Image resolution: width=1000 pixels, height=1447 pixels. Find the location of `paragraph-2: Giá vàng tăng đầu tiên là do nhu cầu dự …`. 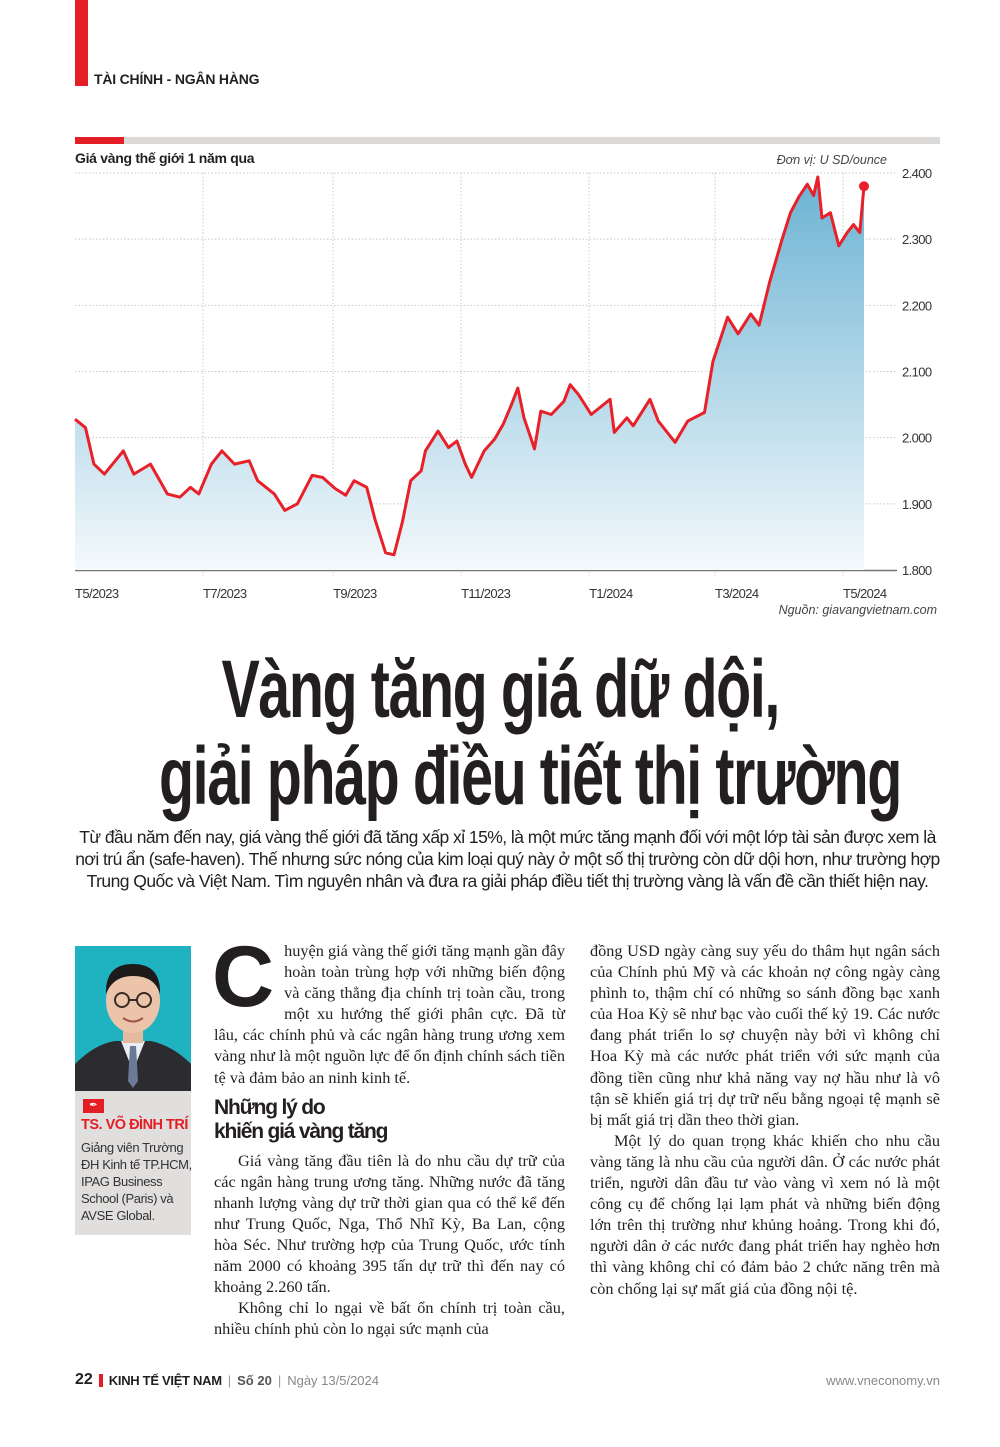

paragraph-2: Giá vàng tăng đầu tiên là do nhu cầu dự … is located at coordinates (389, 1223).